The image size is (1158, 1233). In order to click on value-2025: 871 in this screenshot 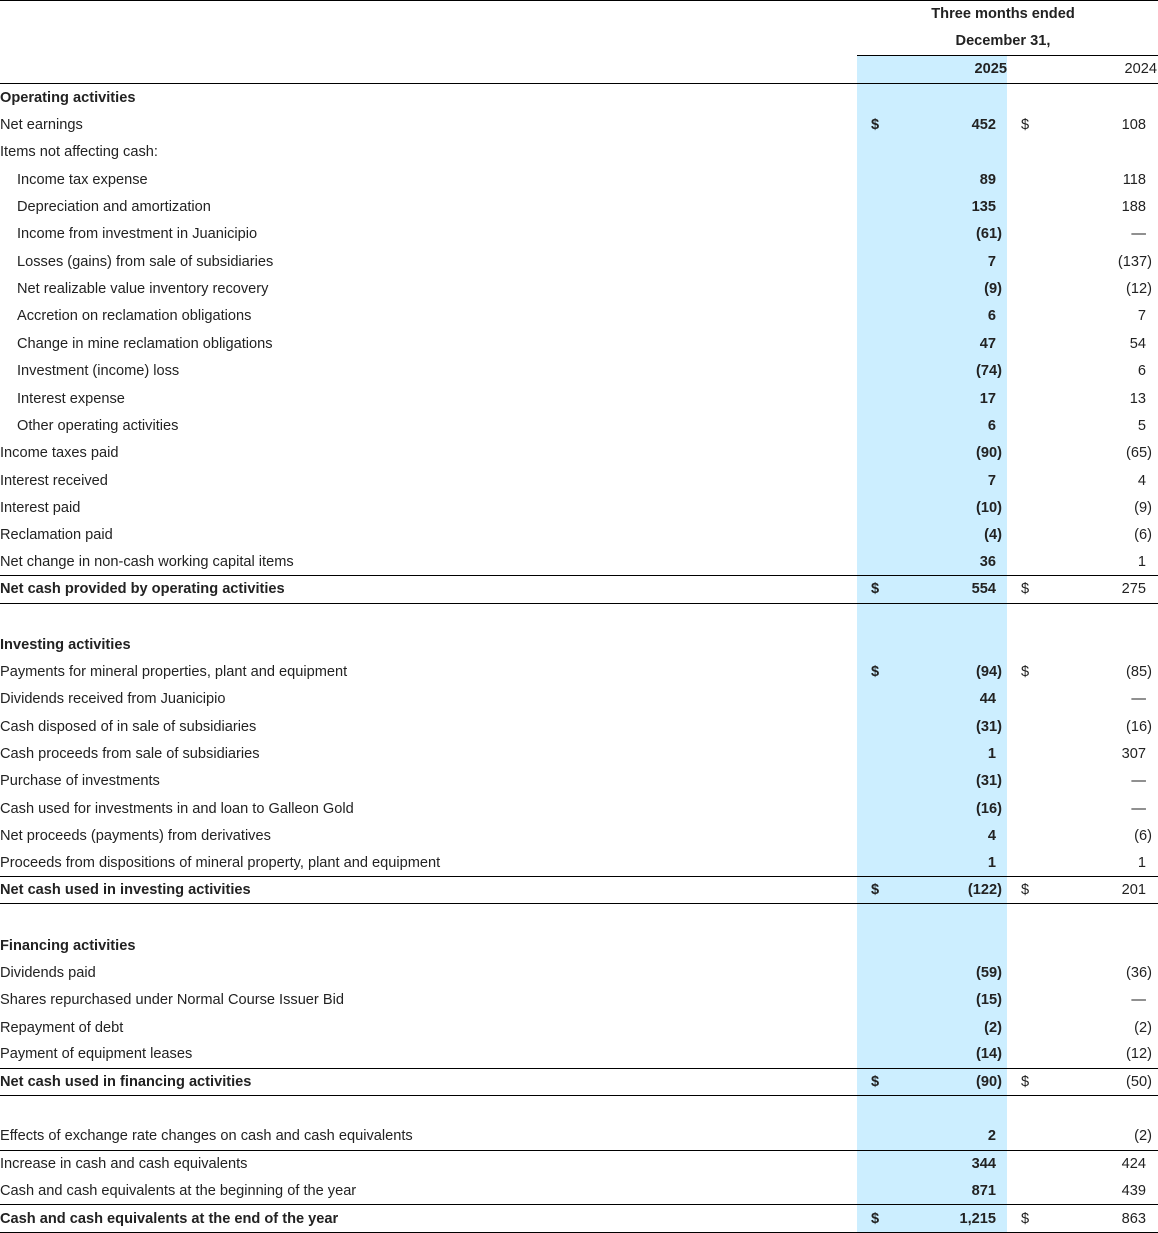, I will do `click(983, 1191)`.